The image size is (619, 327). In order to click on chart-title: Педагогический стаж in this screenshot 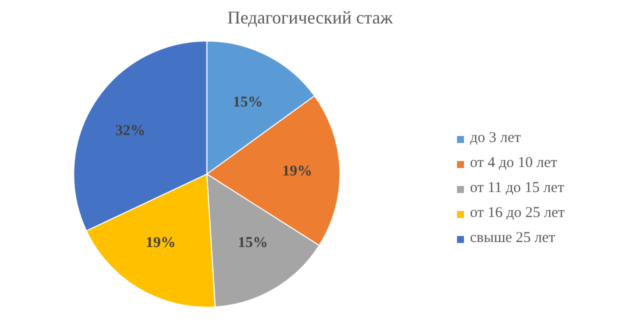, I will do `click(310, 18)`.